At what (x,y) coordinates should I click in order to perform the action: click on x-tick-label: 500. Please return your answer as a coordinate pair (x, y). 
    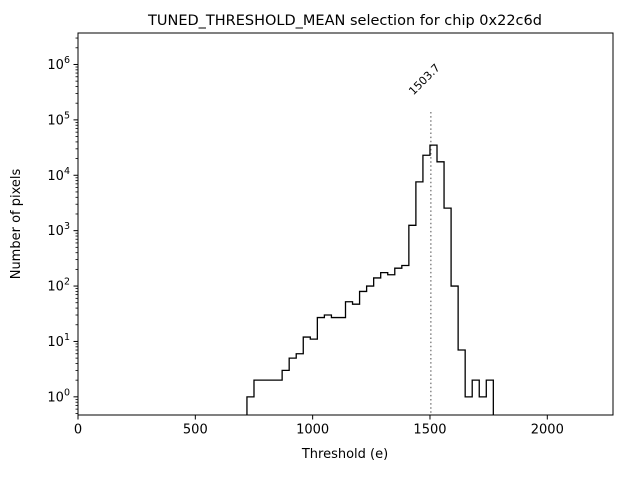
    Looking at the image, I should click on (195, 430).